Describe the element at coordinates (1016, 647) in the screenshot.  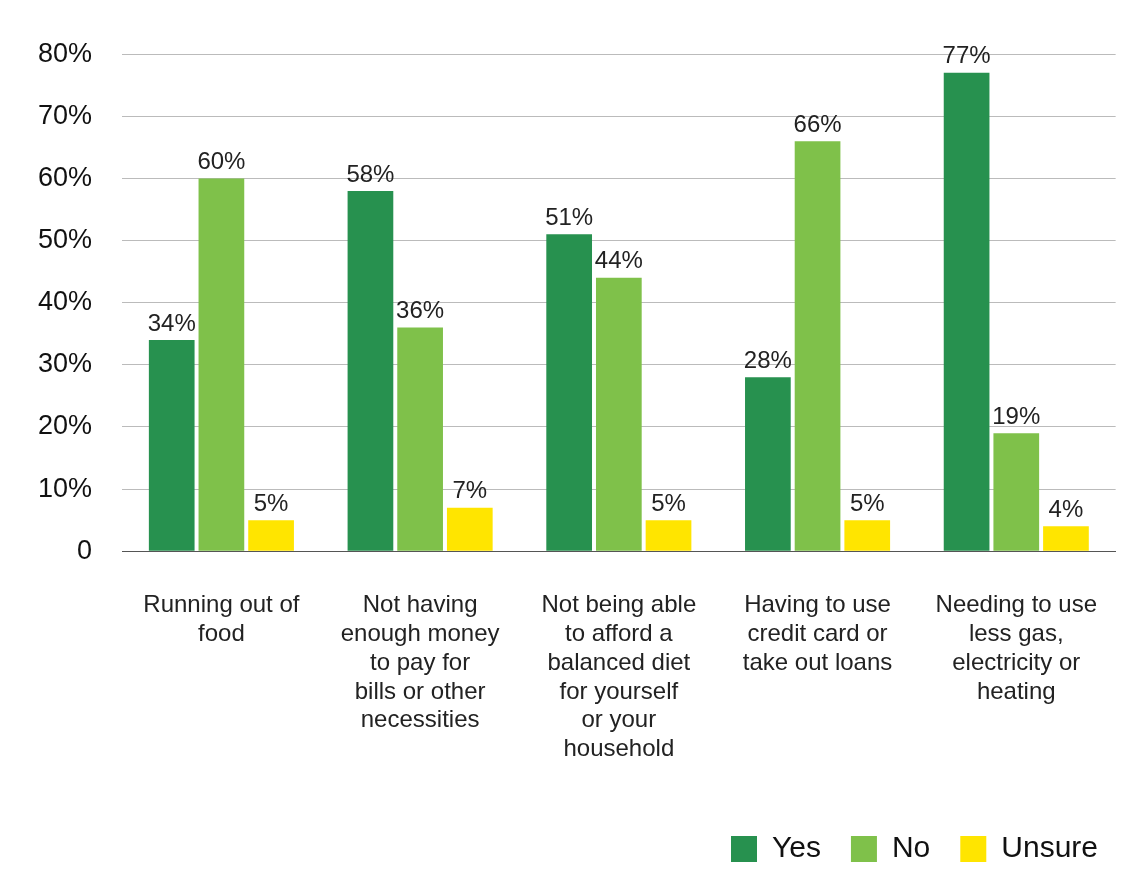
I see `x-tick-label: Needing to use less gas, electricity or heating` at that location.